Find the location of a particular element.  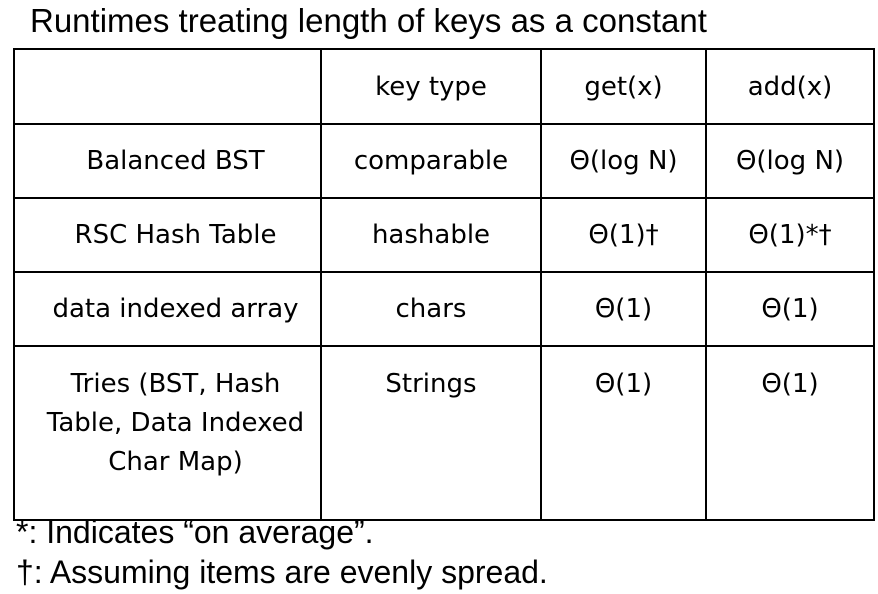

table-header-row: key type get(x) add(x) is located at coordinates (444, 86).